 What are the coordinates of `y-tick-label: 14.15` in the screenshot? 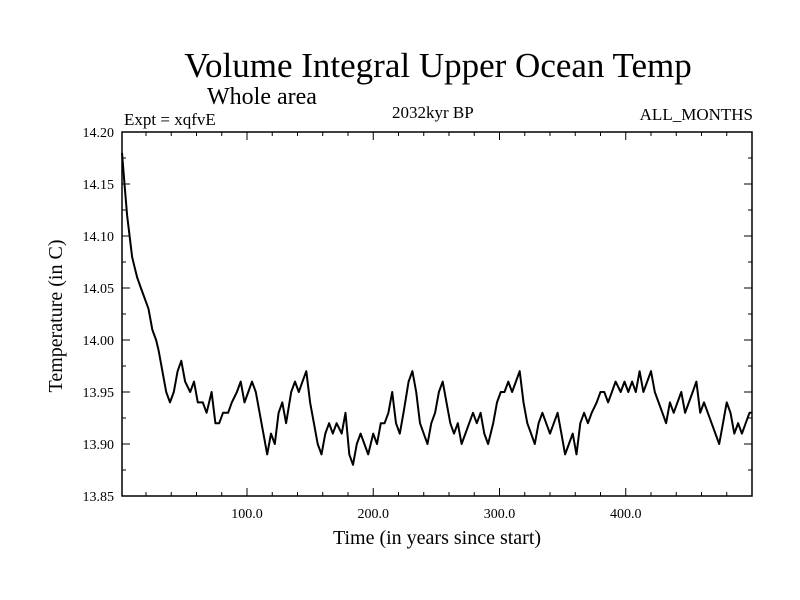 It's located at (99, 185).